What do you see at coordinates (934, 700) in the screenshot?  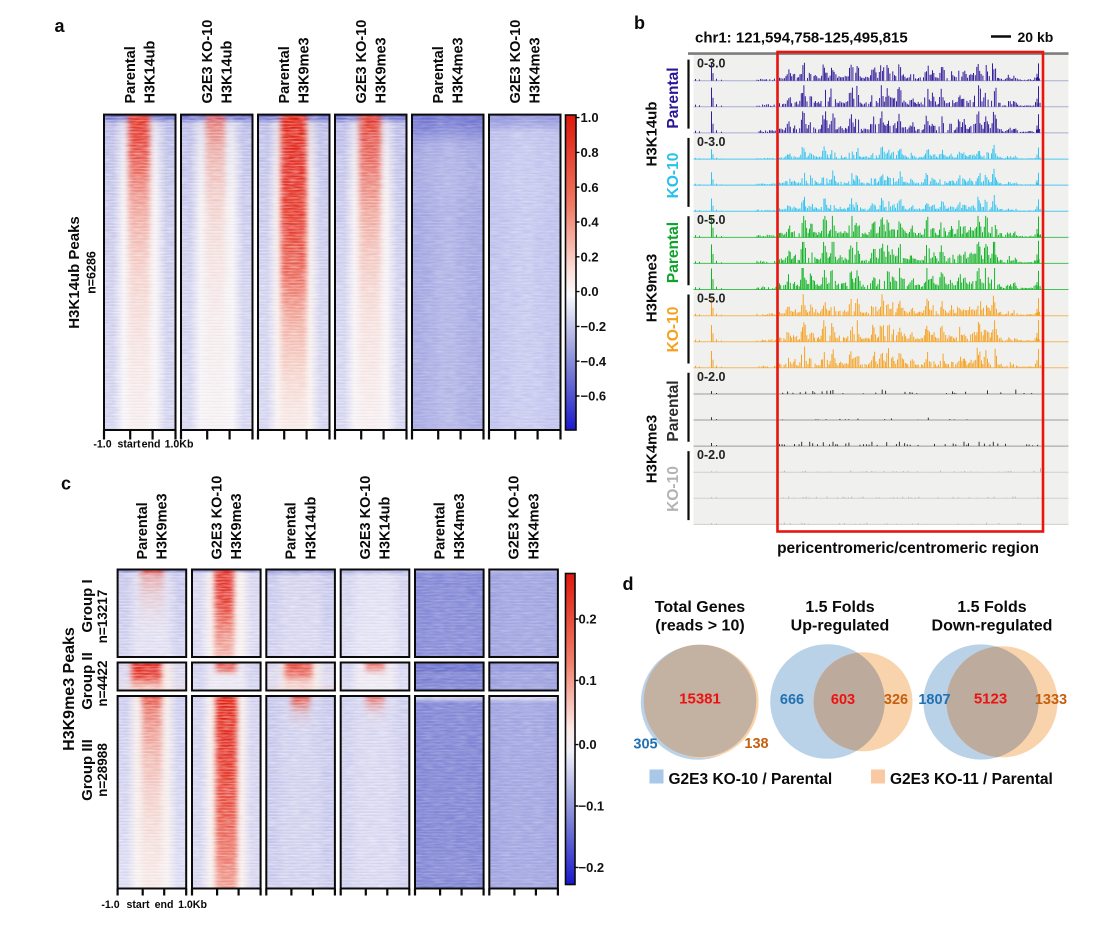 I see `svg-text: 1807` at bounding box center [934, 700].